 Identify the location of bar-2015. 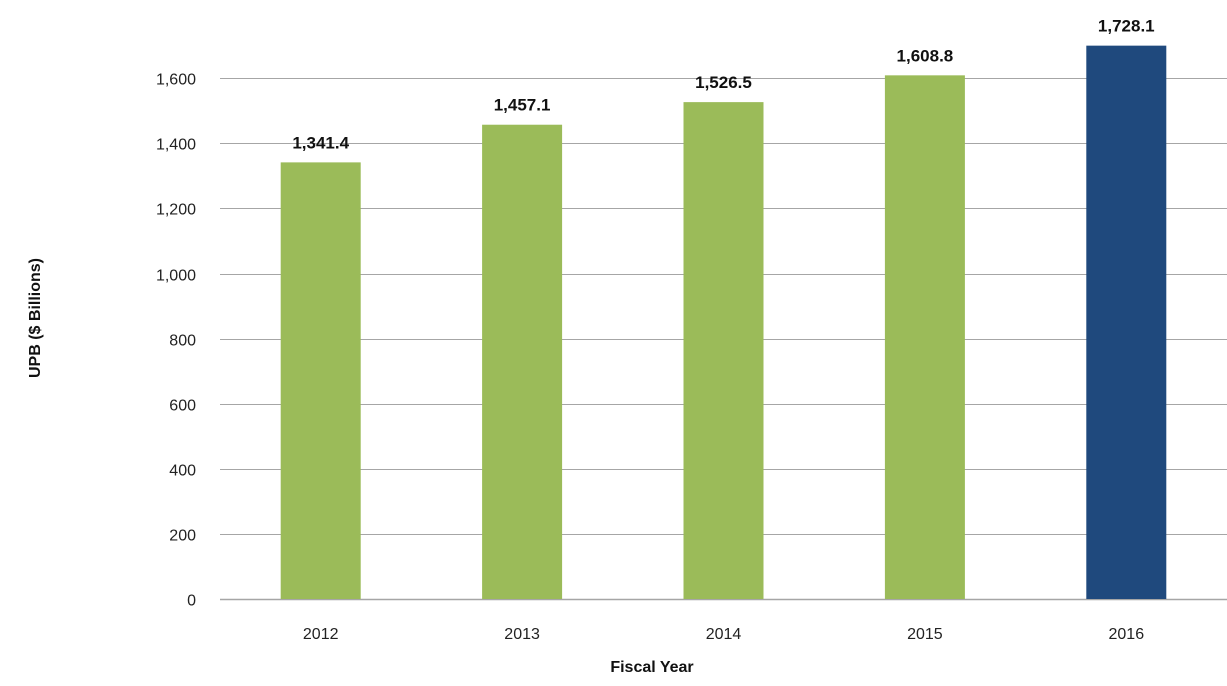
(924, 337).